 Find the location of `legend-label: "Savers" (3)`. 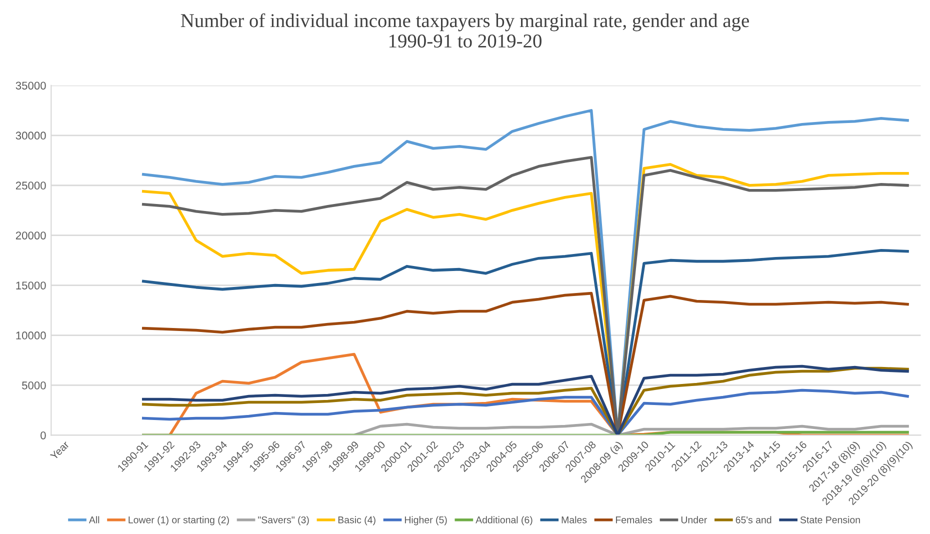

legend-label: "Savers" (3) is located at coordinates (283, 521).